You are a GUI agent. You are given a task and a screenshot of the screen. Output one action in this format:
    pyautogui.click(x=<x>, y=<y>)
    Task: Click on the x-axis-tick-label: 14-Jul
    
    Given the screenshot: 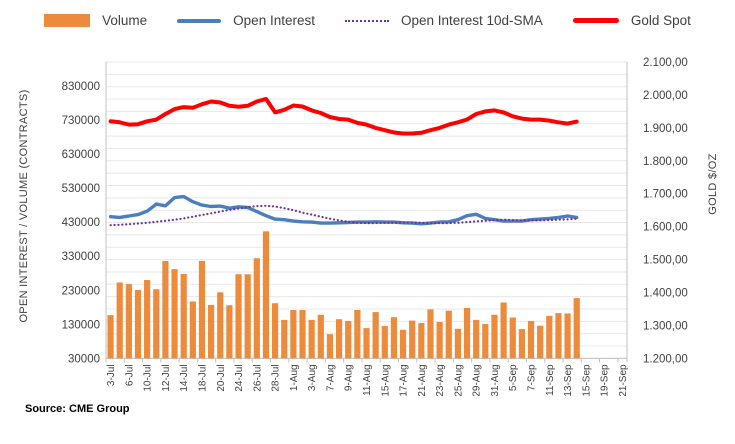 What is the action you would take?
    pyautogui.click(x=184, y=377)
    